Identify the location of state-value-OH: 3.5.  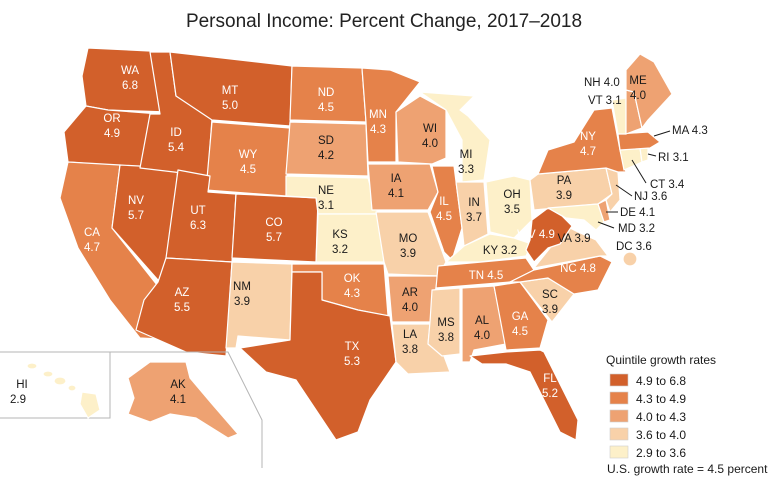
(512, 210).